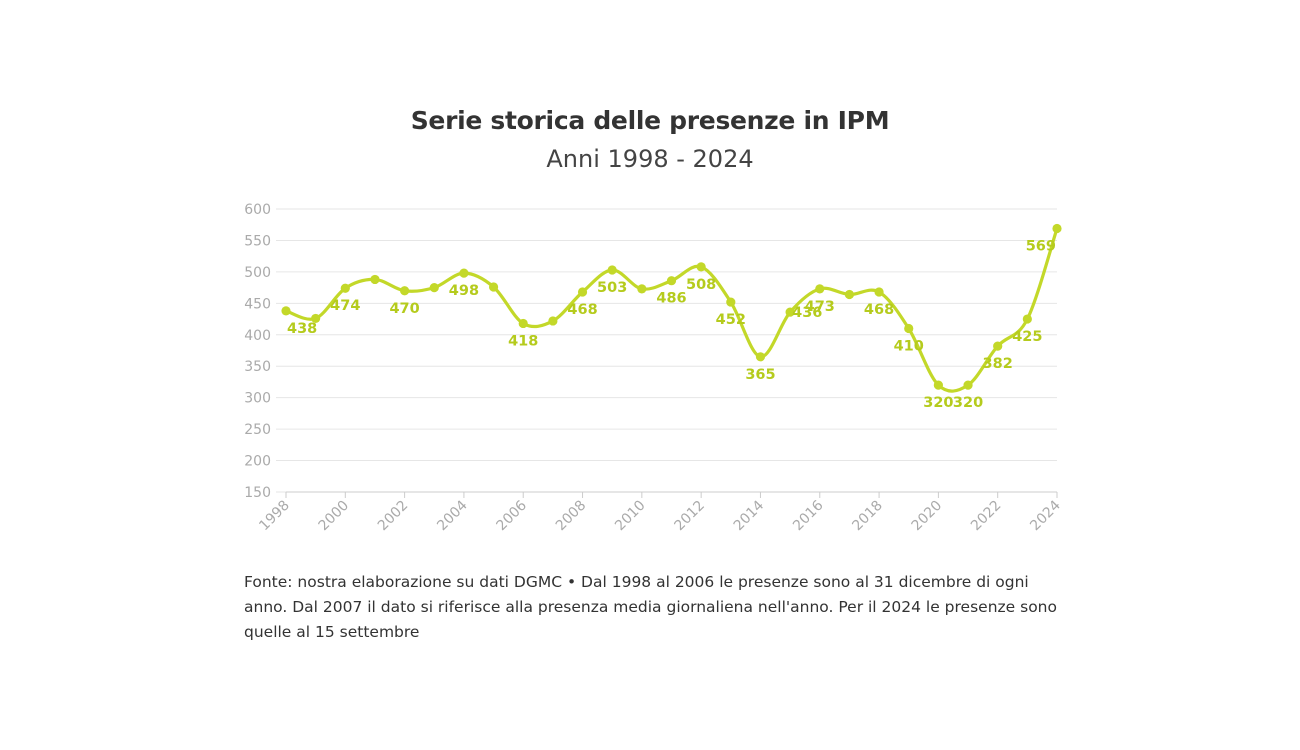 This screenshot has height=750, width=1300. I want to click on data-label: 486, so click(671, 299).